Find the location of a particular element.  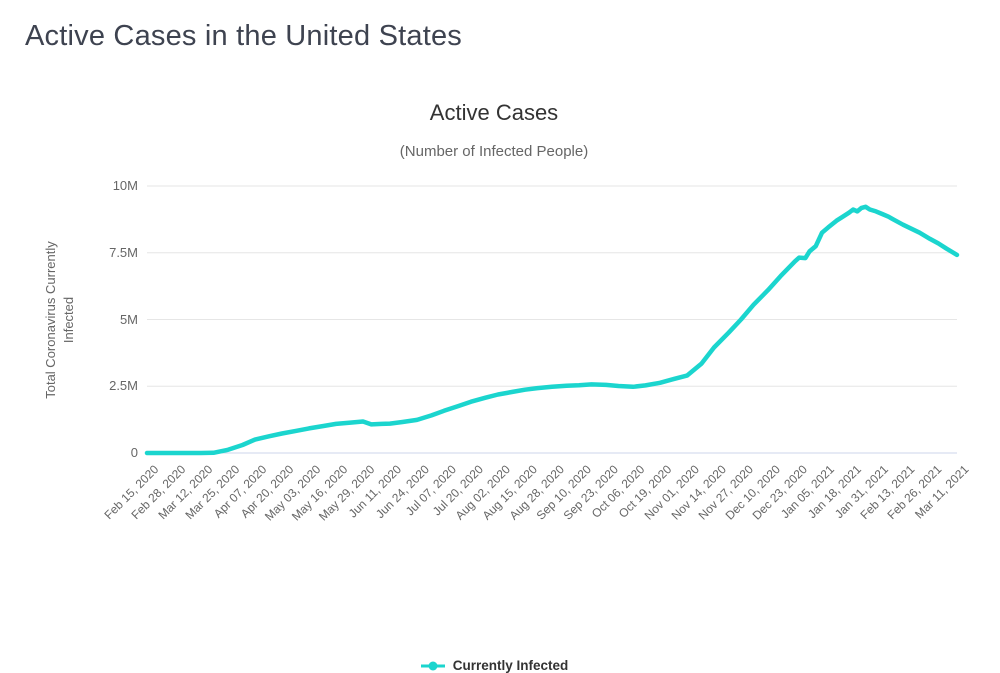

y-tick-label: 7.5M is located at coordinates (123, 252).